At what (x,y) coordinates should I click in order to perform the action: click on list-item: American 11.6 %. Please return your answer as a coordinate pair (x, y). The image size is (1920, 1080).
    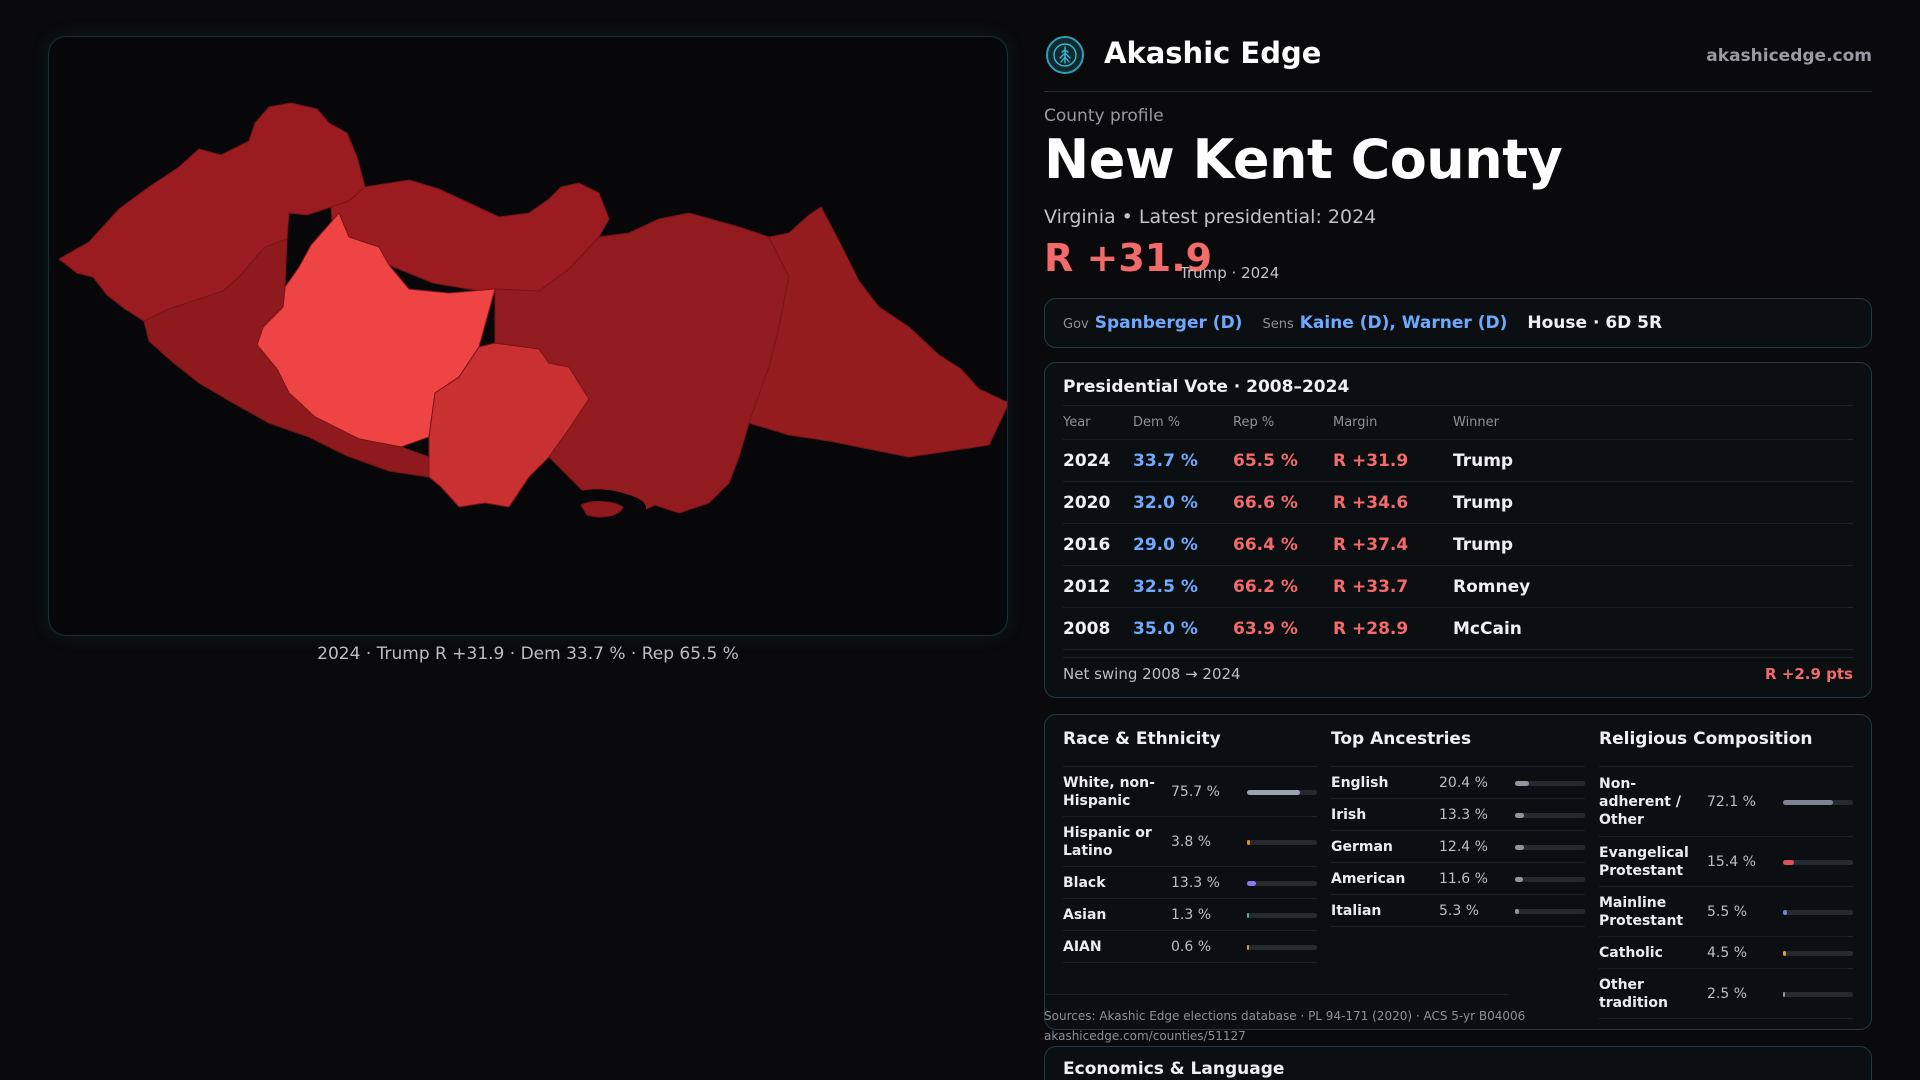
    Looking at the image, I should click on (1458, 879).